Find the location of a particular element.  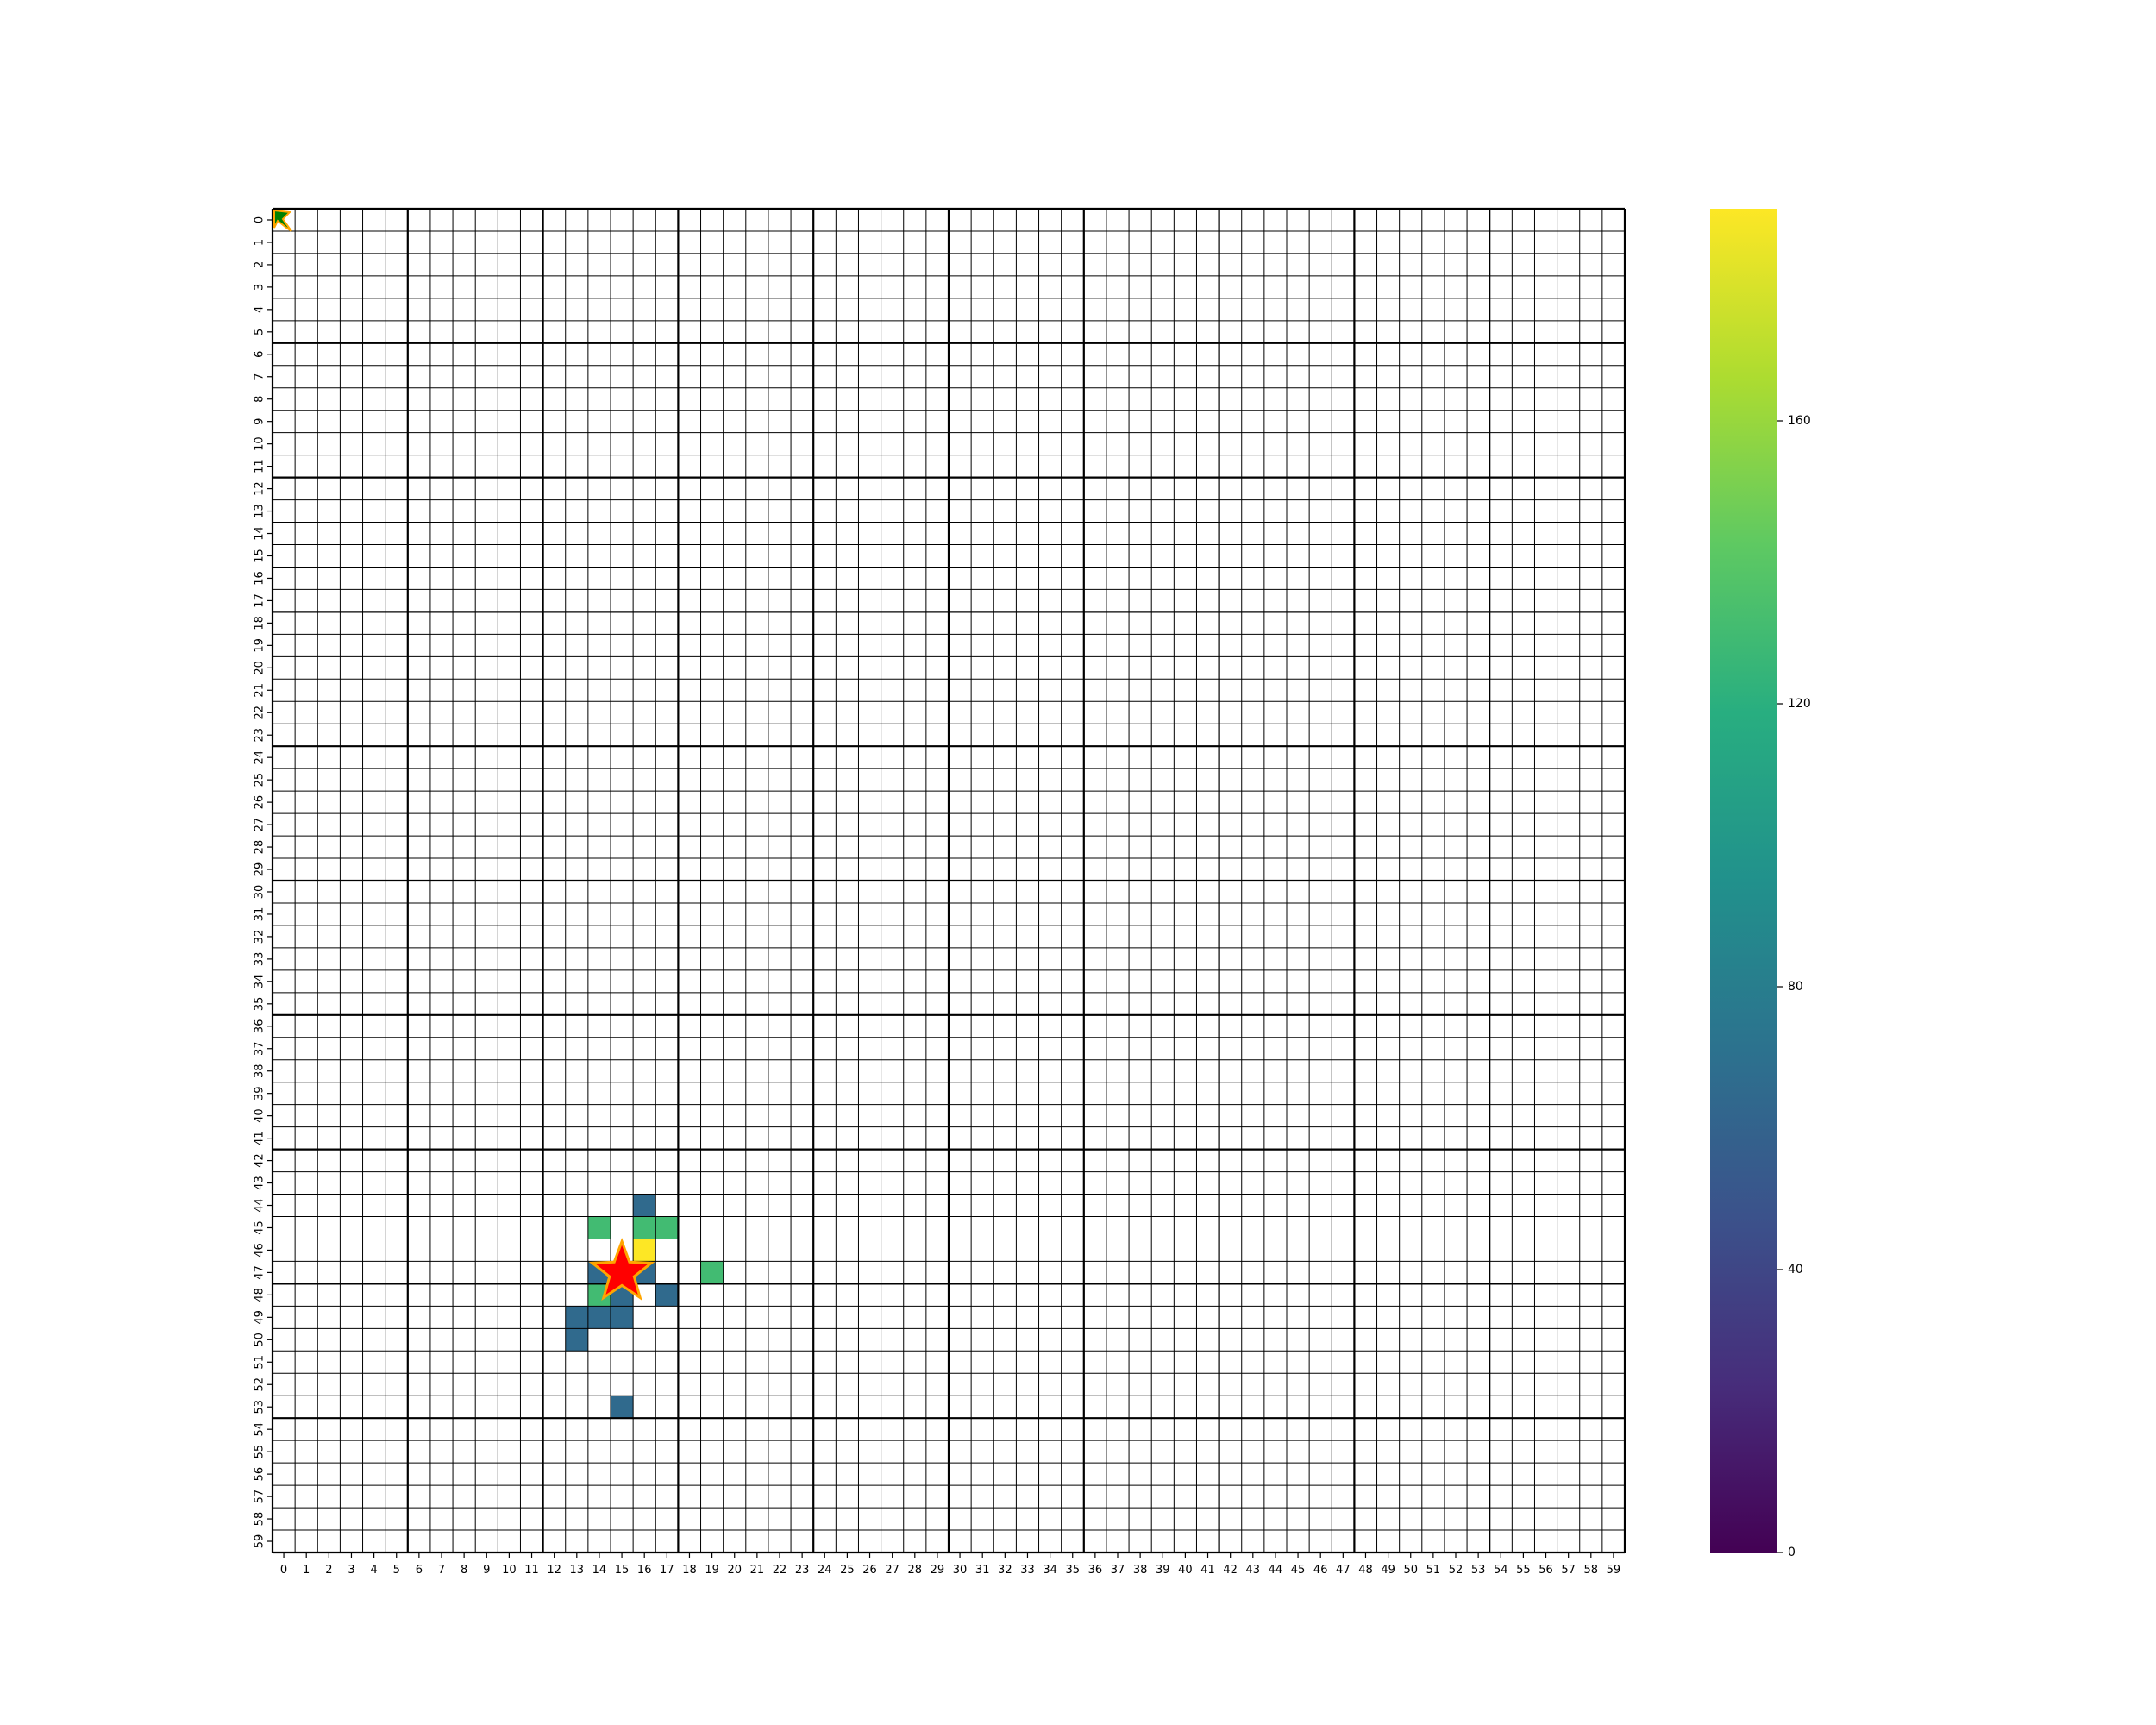

y-tick-label: 37 is located at coordinates (260, 1048).